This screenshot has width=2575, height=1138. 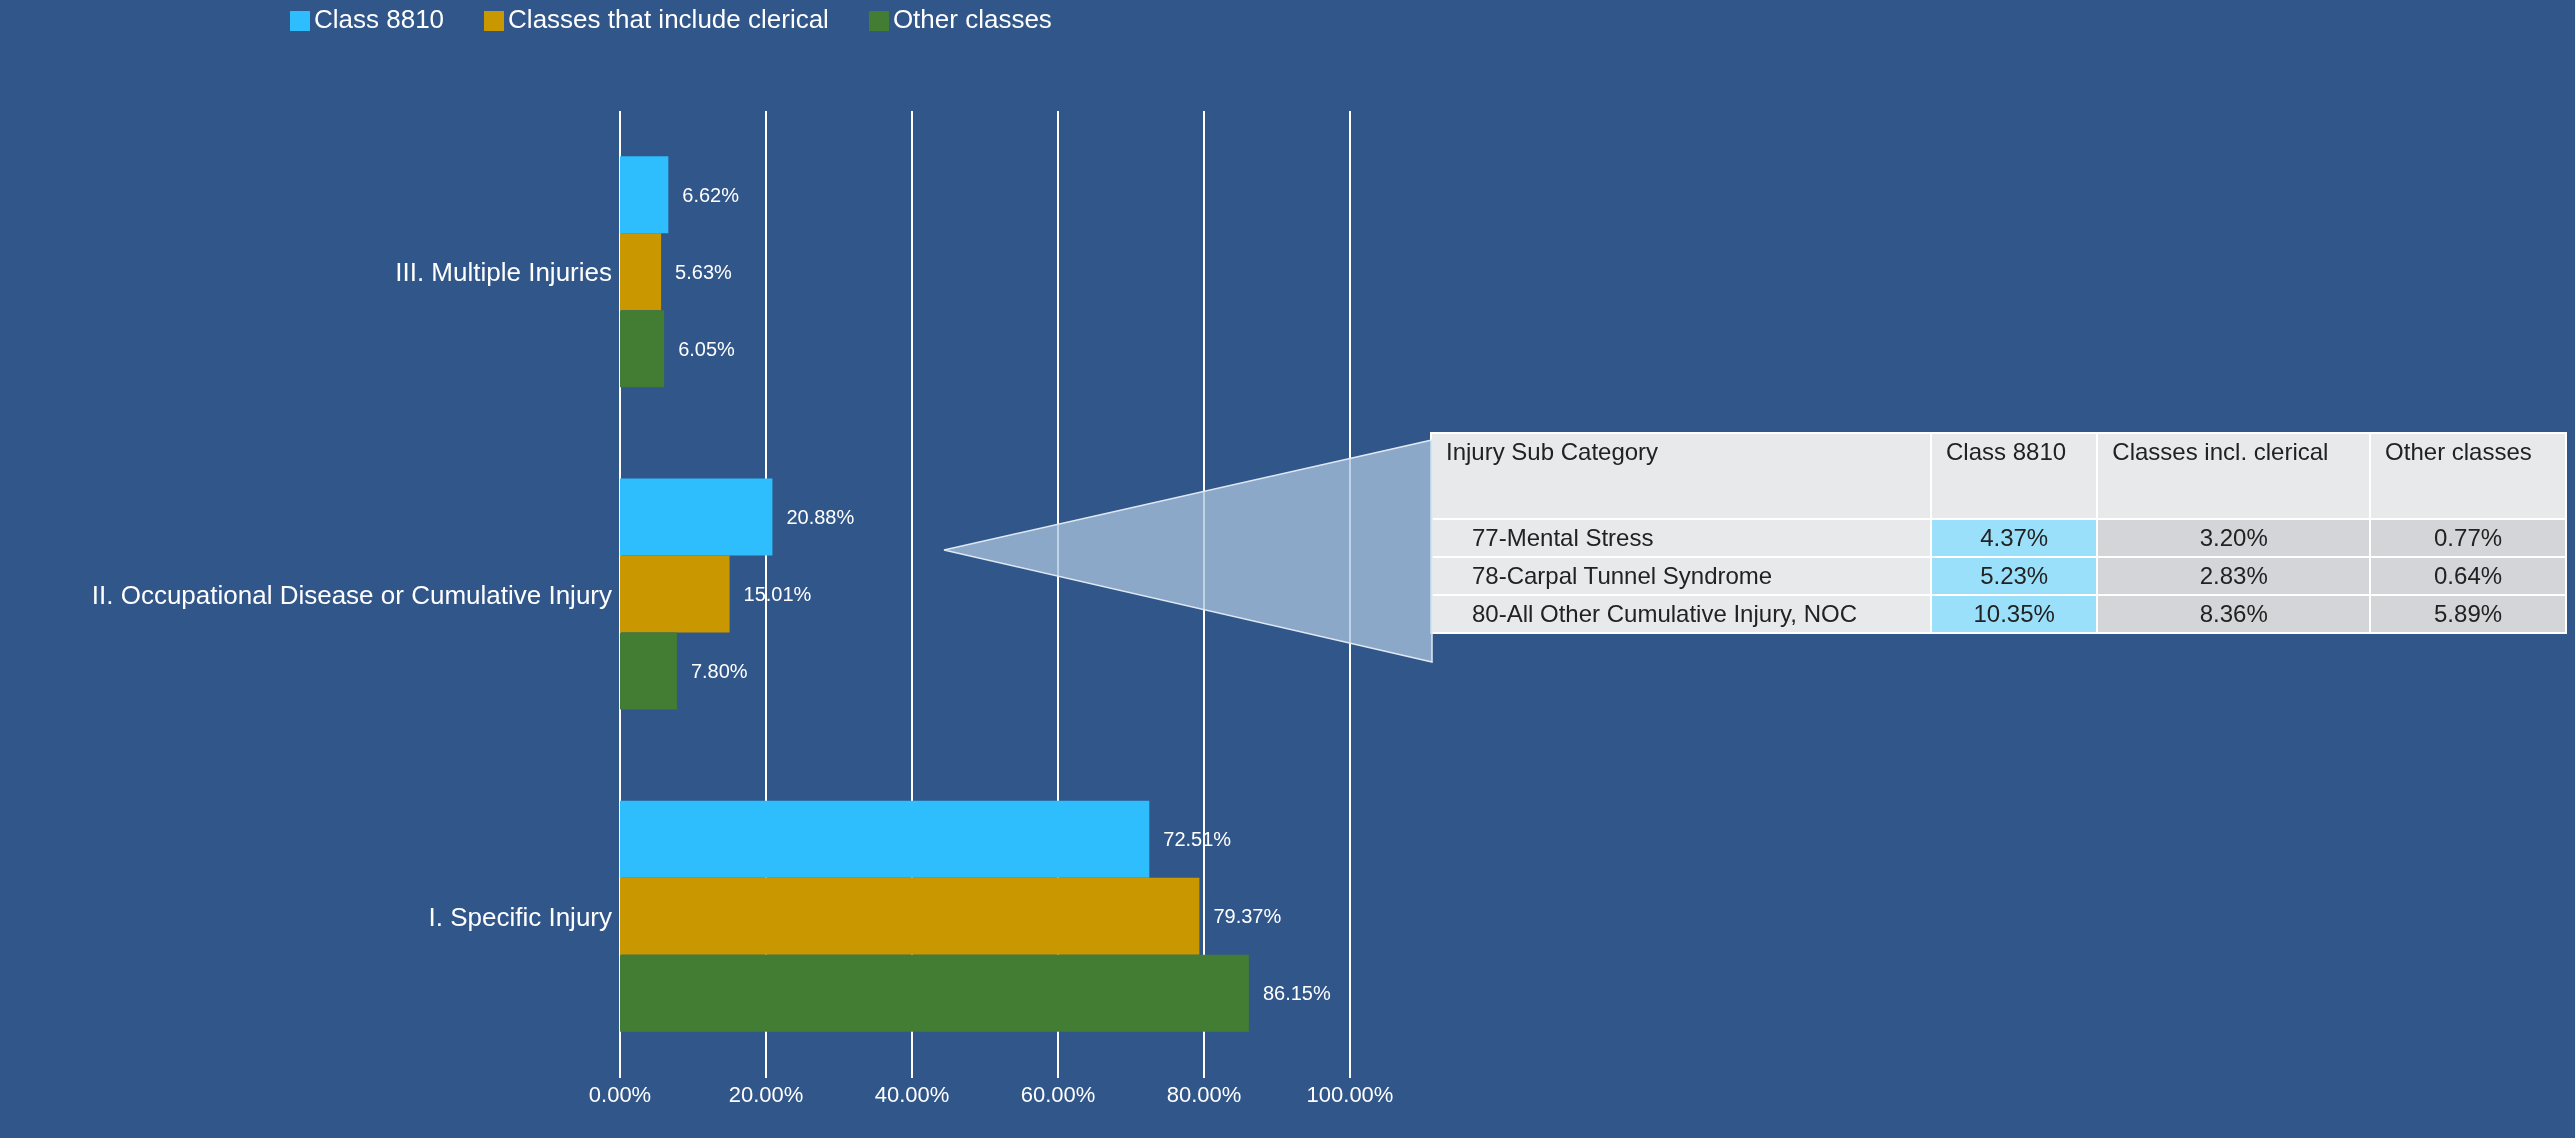 What do you see at coordinates (2468, 537) in the screenshot?
I see `text: 0.77%` at bounding box center [2468, 537].